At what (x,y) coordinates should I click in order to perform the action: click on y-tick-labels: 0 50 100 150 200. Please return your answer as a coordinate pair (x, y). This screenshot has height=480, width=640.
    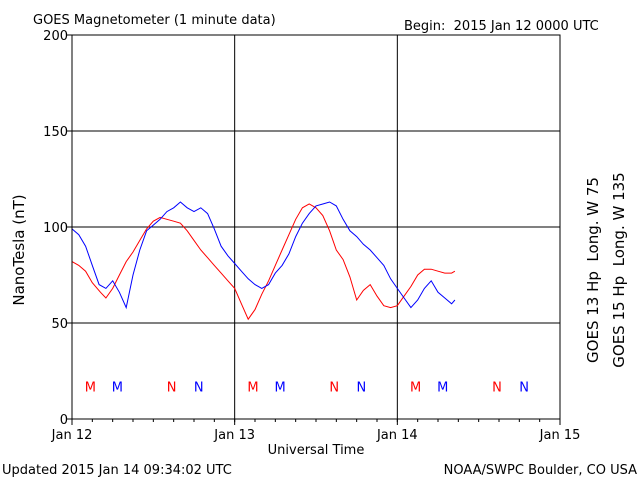
    Looking at the image, I should click on (55, 228).